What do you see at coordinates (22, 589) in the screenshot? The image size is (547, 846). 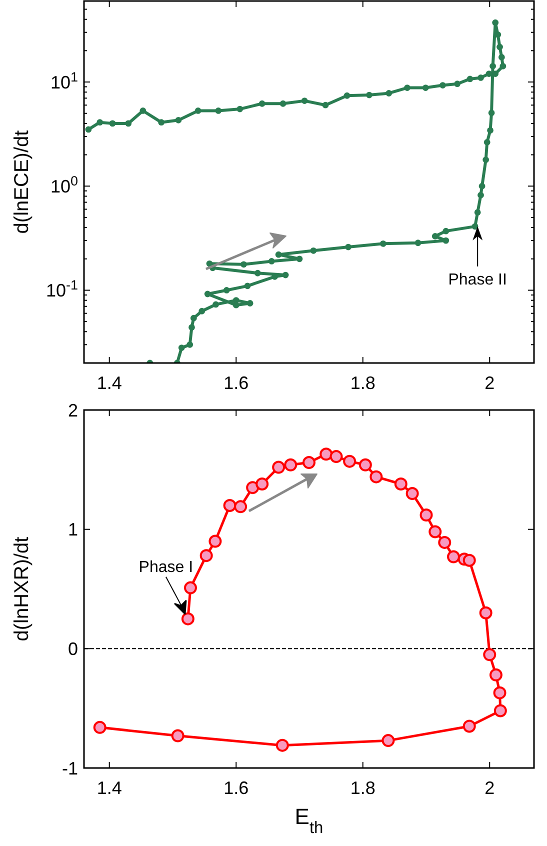 I see `y-axis-title: d(lnHXR)/dt` at bounding box center [22, 589].